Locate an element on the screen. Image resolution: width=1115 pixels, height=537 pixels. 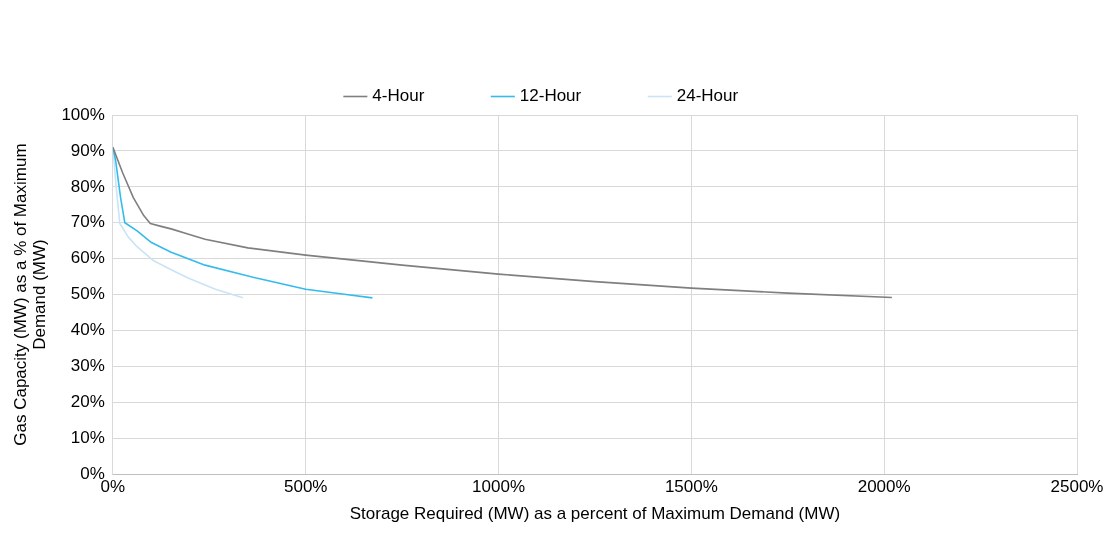
y-tick-label: 40% is located at coordinates (87, 330).